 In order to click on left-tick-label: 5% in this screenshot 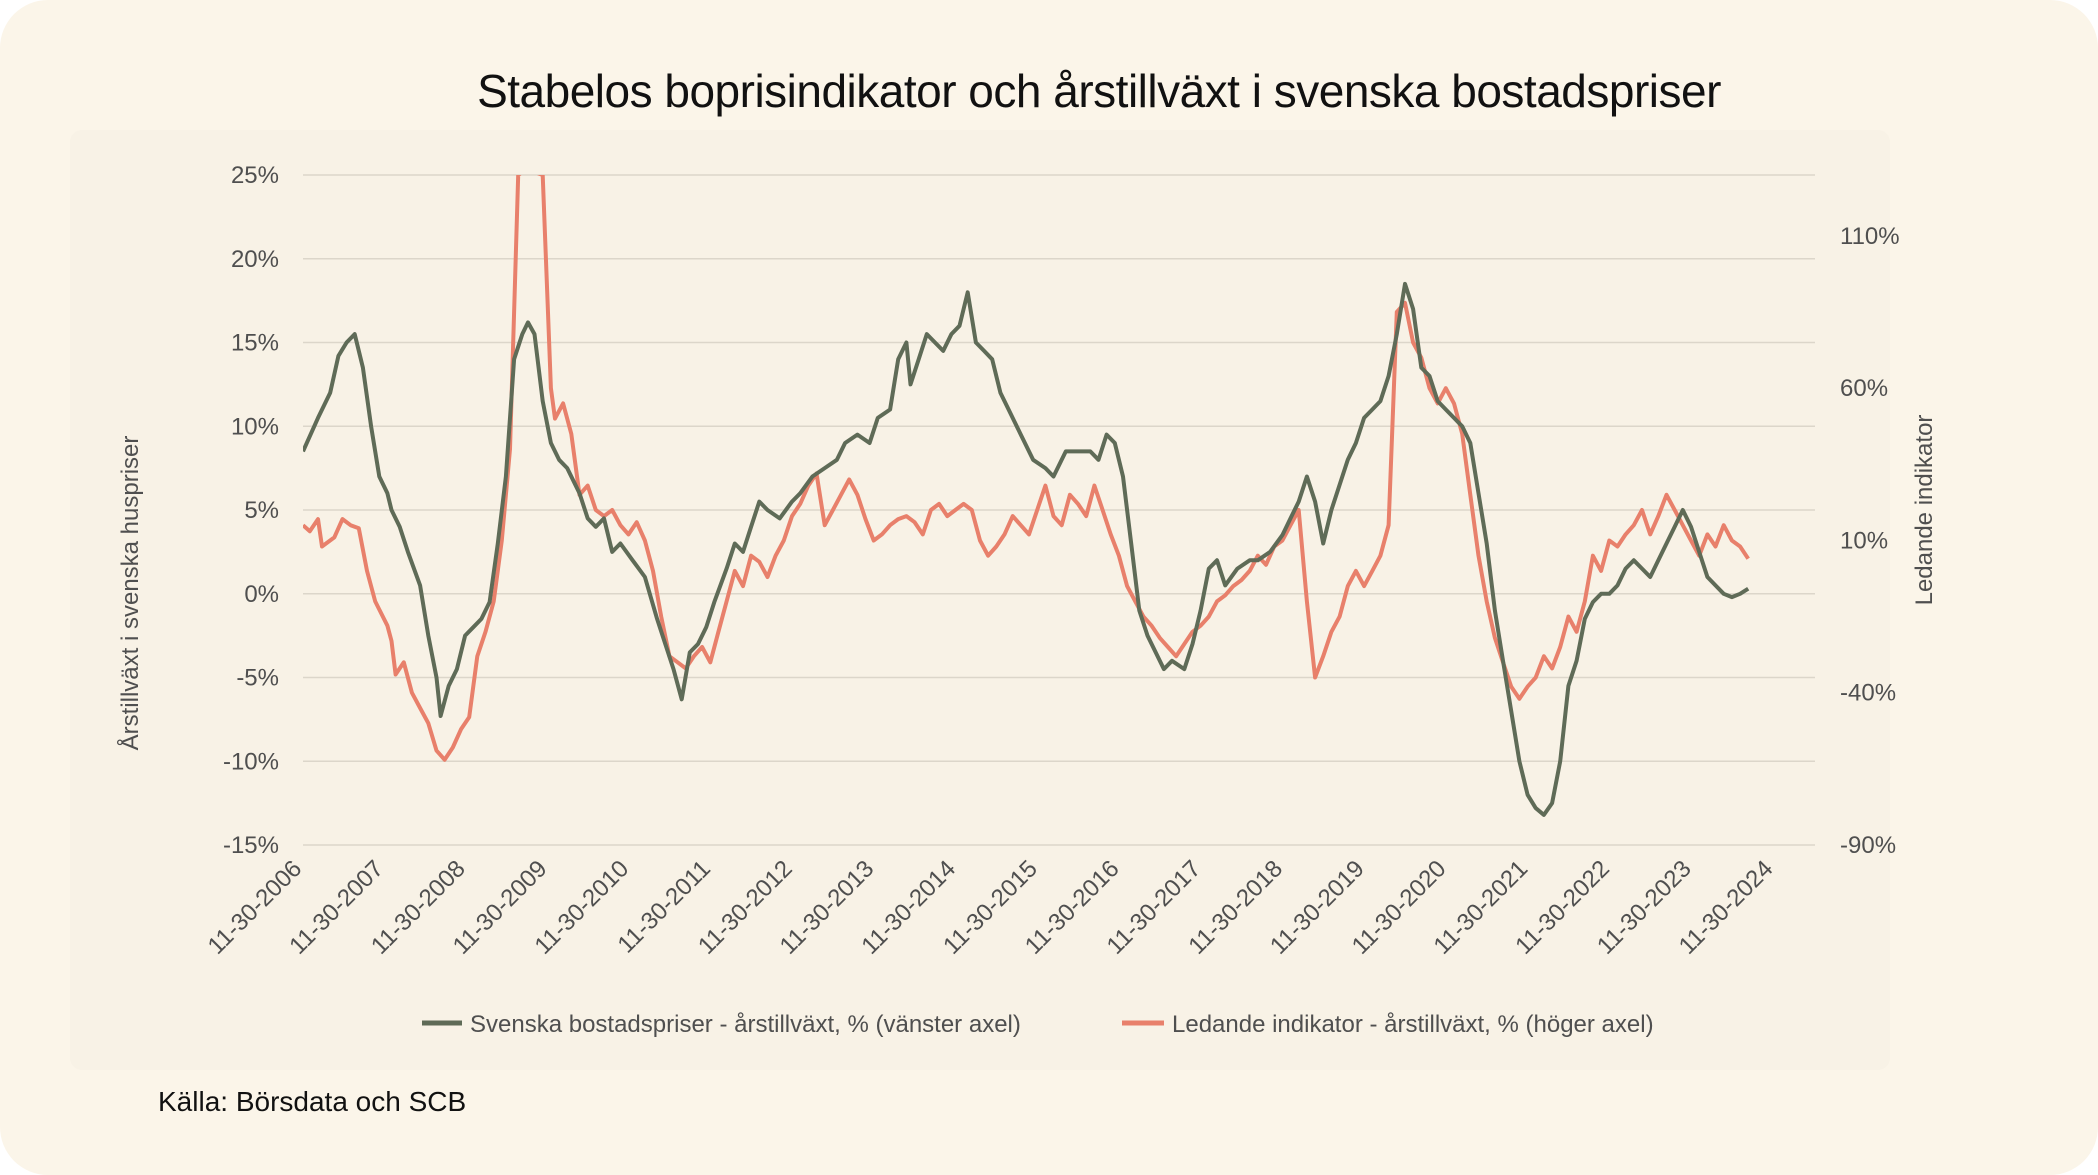, I will do `click(261, 510)`.